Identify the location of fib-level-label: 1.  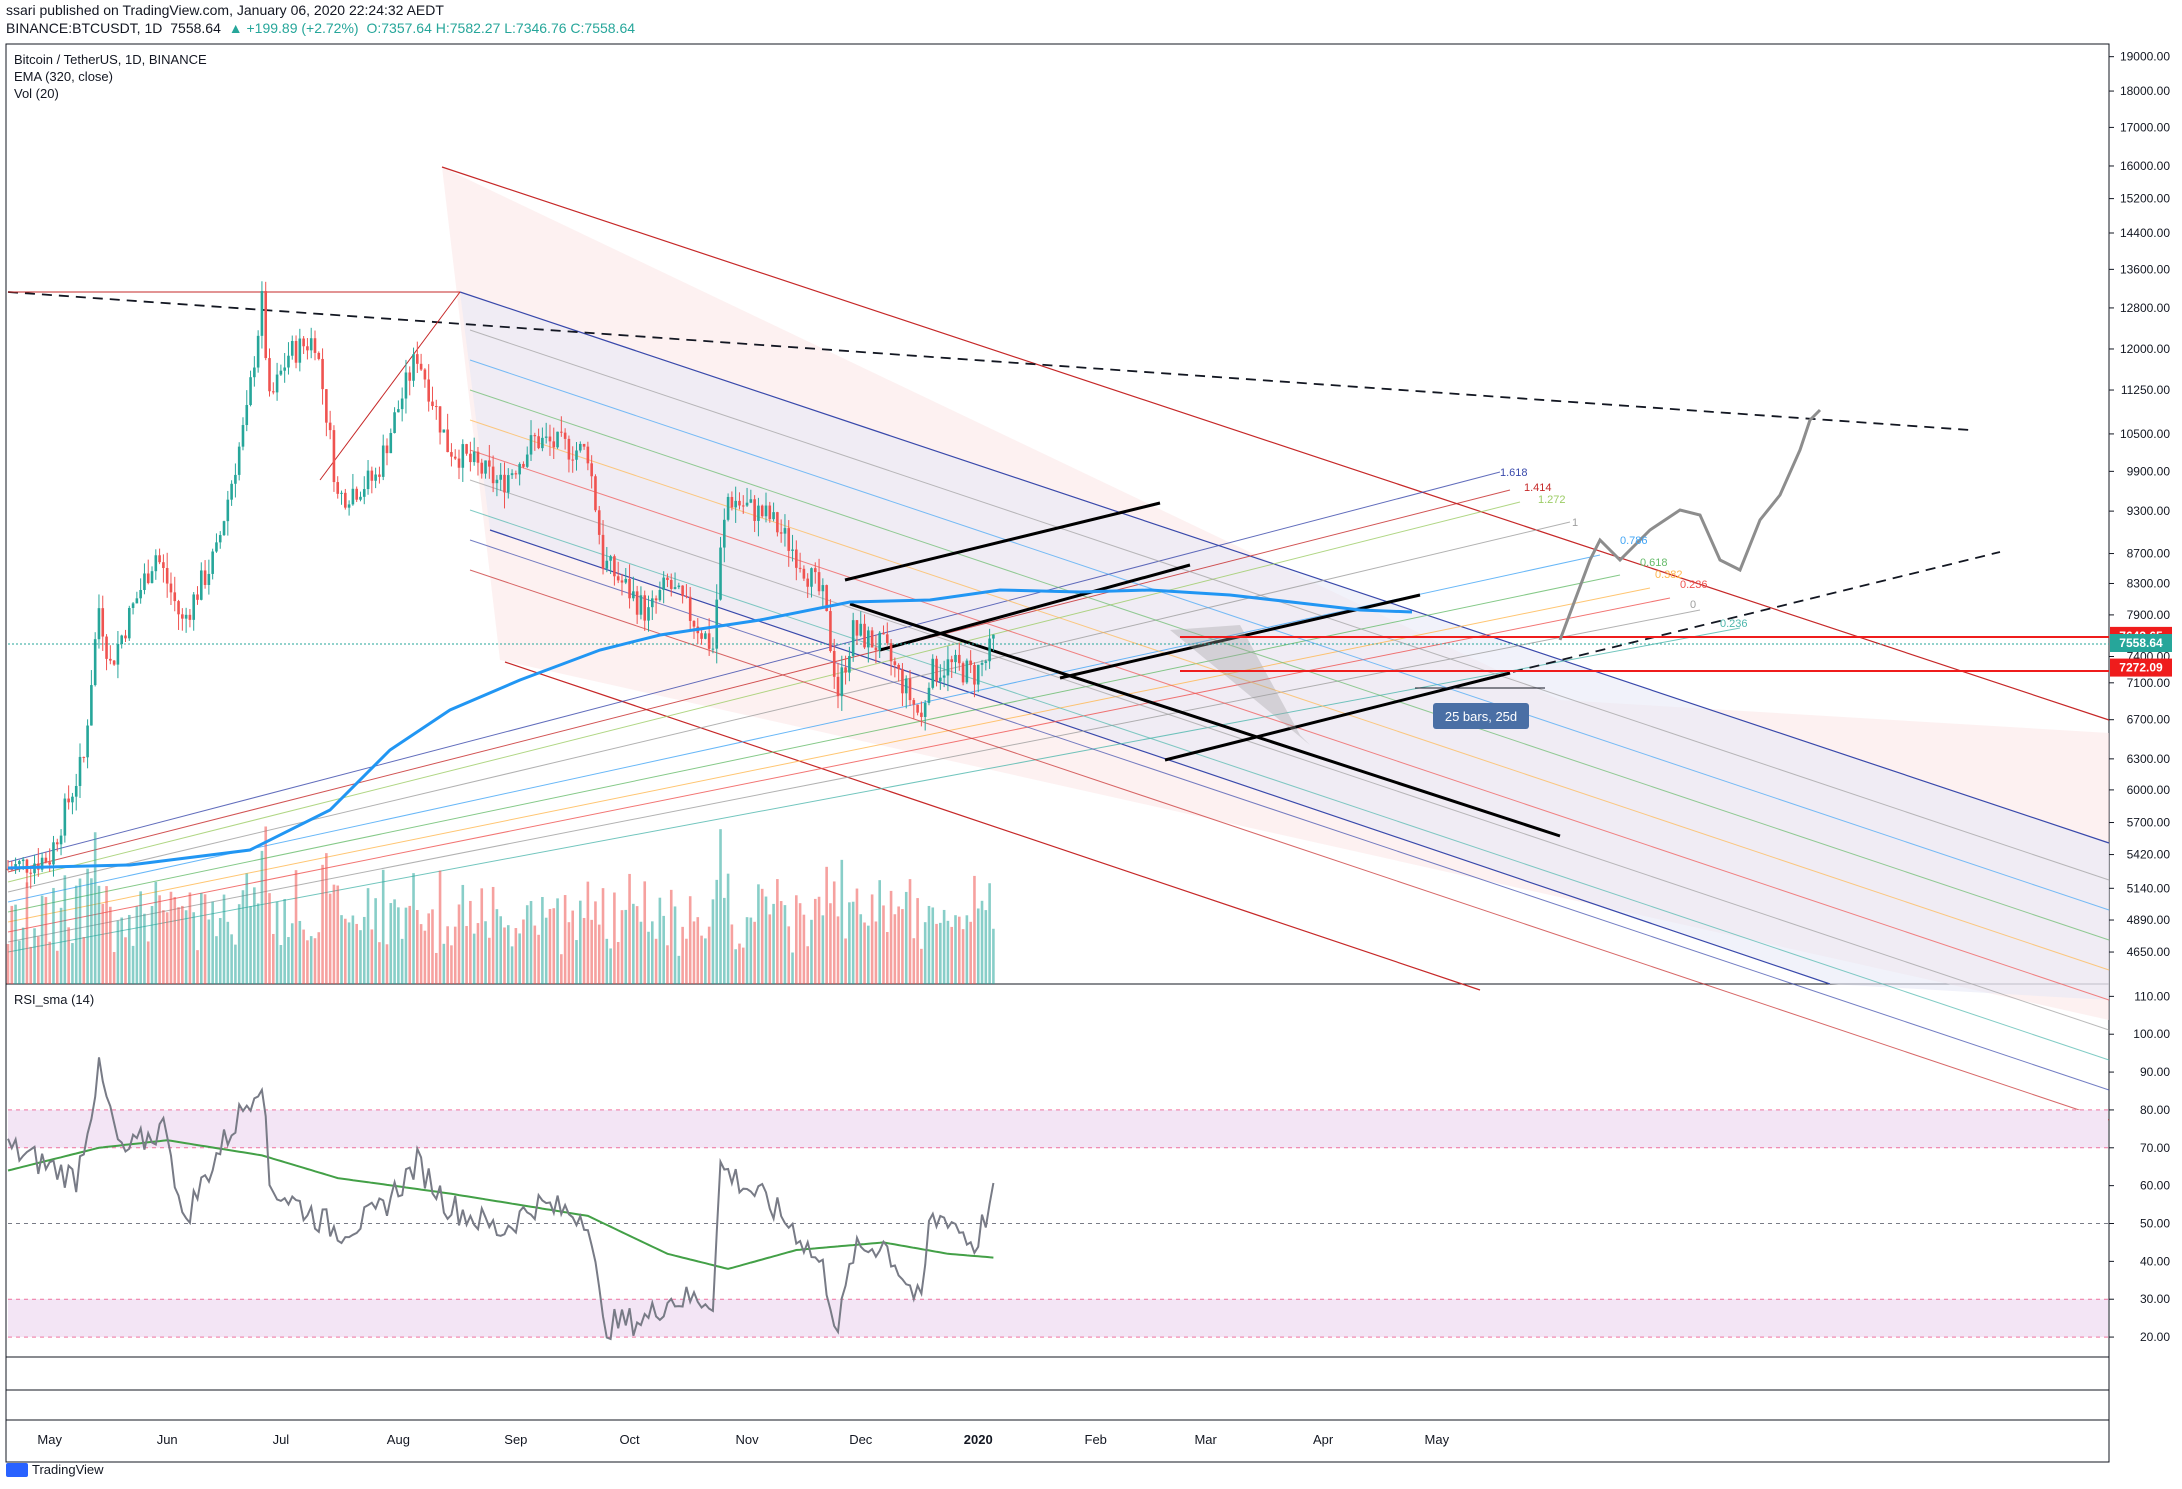
(1575, 523).